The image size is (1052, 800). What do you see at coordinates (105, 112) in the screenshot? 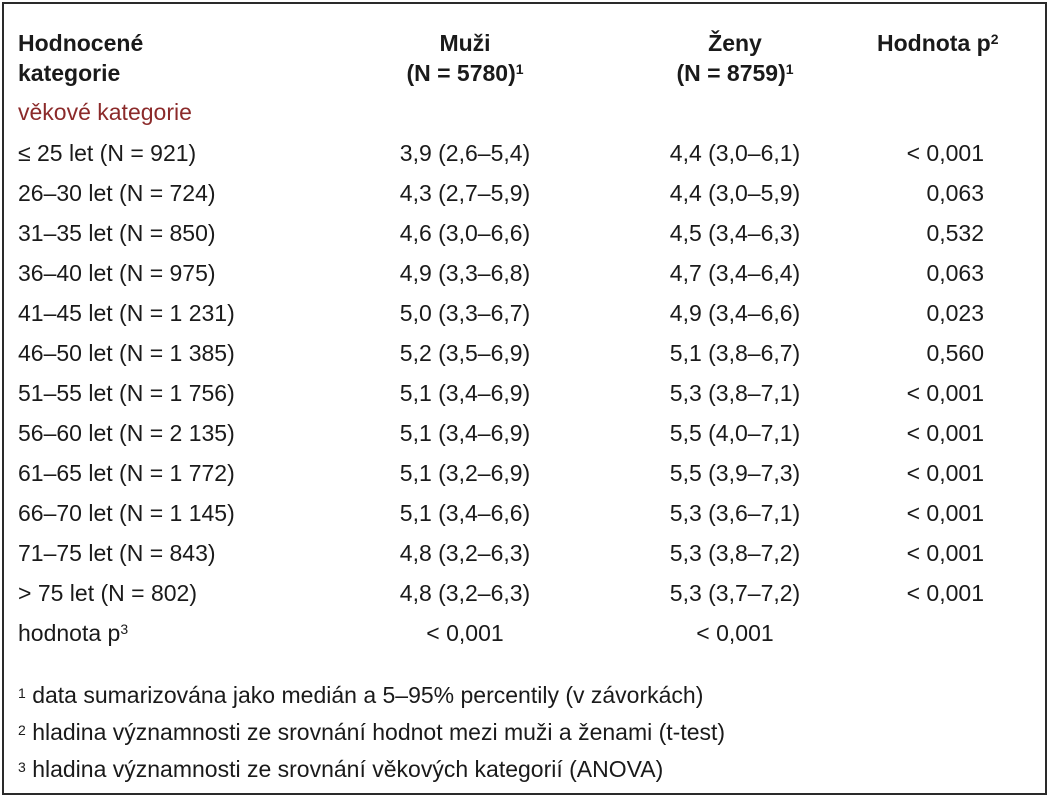
I see `category-label: věkové kategorie` at bounding box center [105, 112].